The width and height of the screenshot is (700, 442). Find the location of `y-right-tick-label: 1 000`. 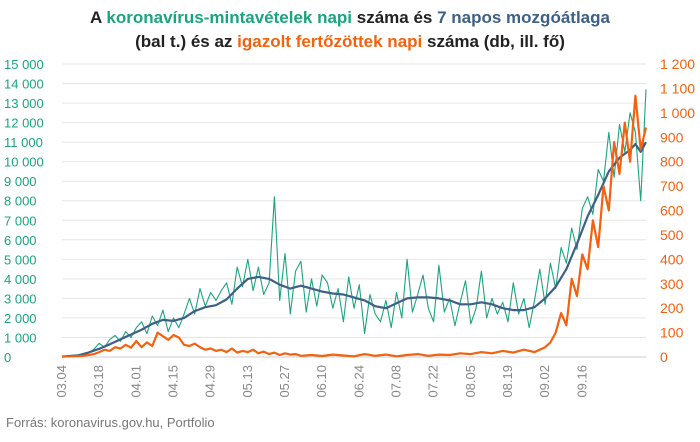

y-right-tick-label: 1 000 is located at coordinates (677, 113).